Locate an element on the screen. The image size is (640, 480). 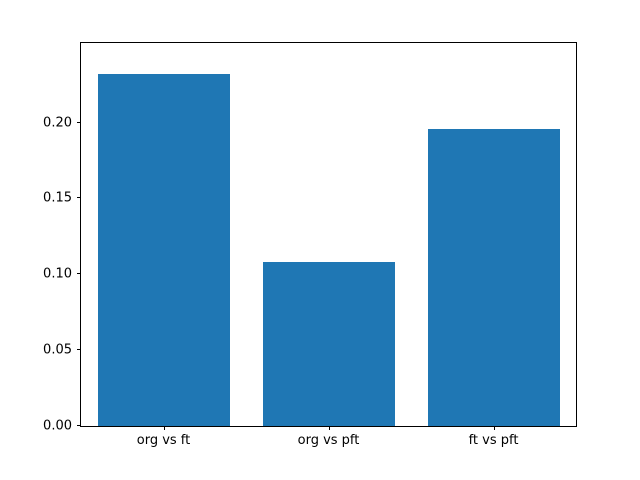
y-tick-label: 0.00 is located at coordinates (57, 426).